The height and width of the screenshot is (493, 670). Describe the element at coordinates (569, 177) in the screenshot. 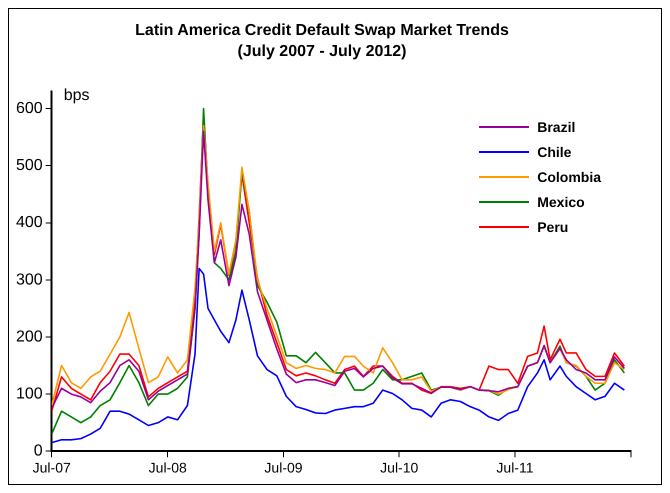

I see `legend-label: Colombia` at that location.